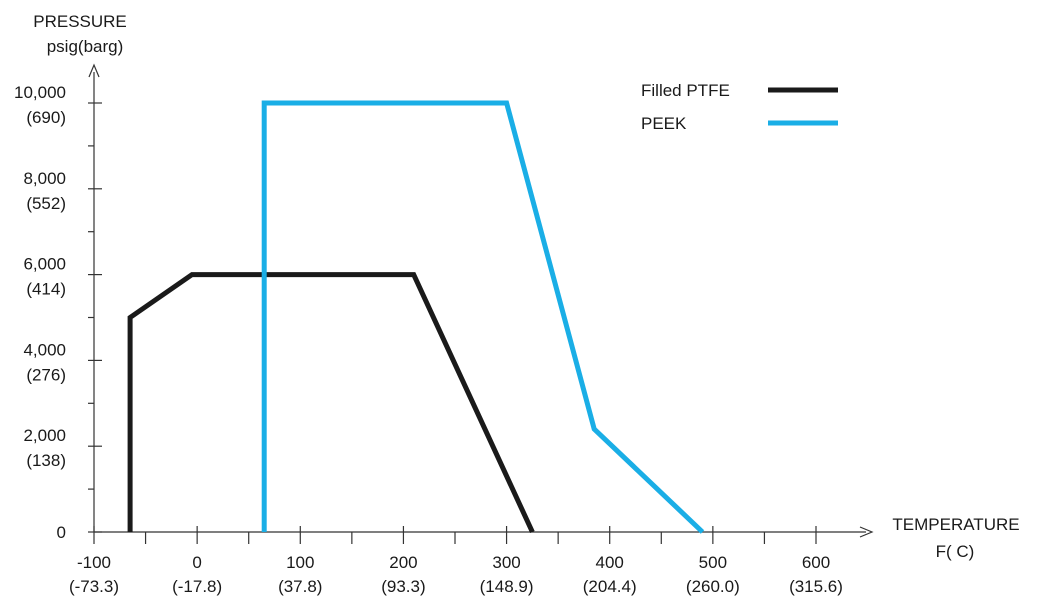 The image size is (1042, 601). What do you see at coordinates (94, 562) in the screenshot?
I see `x-tick-label: -100` at bounding box center [94, 562].